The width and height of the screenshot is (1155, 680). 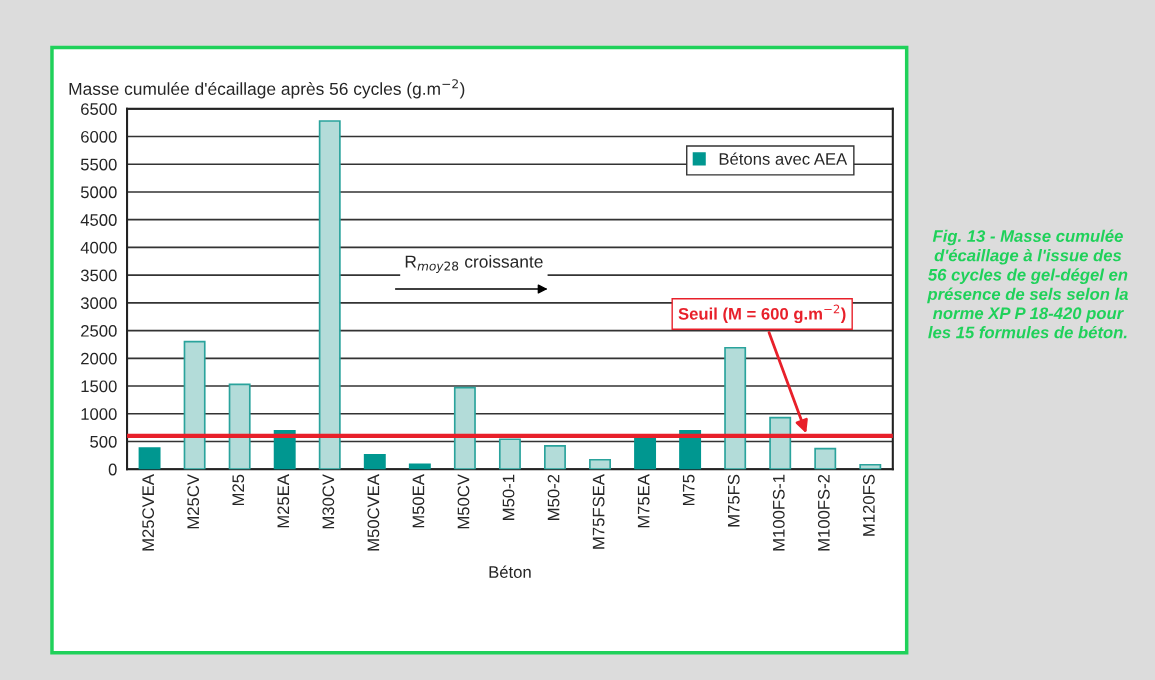 I want to click on x-tick-label: M25, so click(x=238, y=490).